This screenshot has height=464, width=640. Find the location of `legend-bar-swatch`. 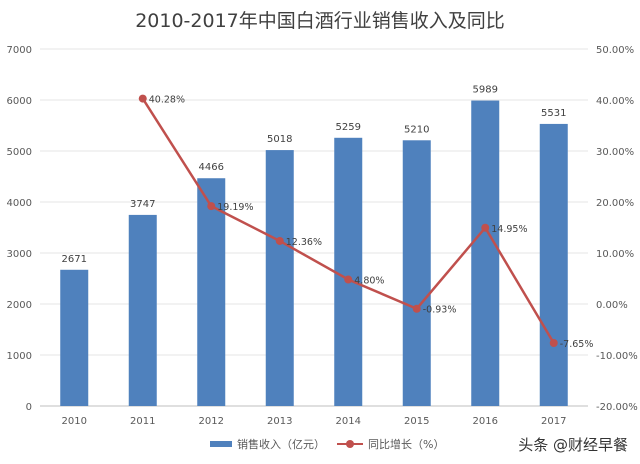

legend-bar-swatch is located at coordinates (221, 444).